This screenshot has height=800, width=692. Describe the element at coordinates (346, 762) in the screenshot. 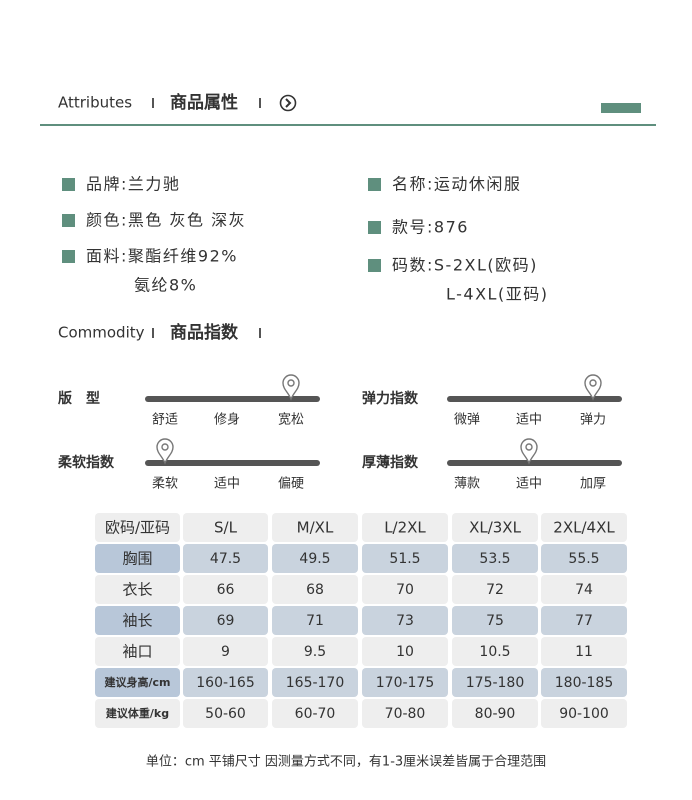

I see `footer-note: 单位：cm 平铺尺寸 因测量方式不同，有1-3厘米误差皆属于合理范围` at that location.